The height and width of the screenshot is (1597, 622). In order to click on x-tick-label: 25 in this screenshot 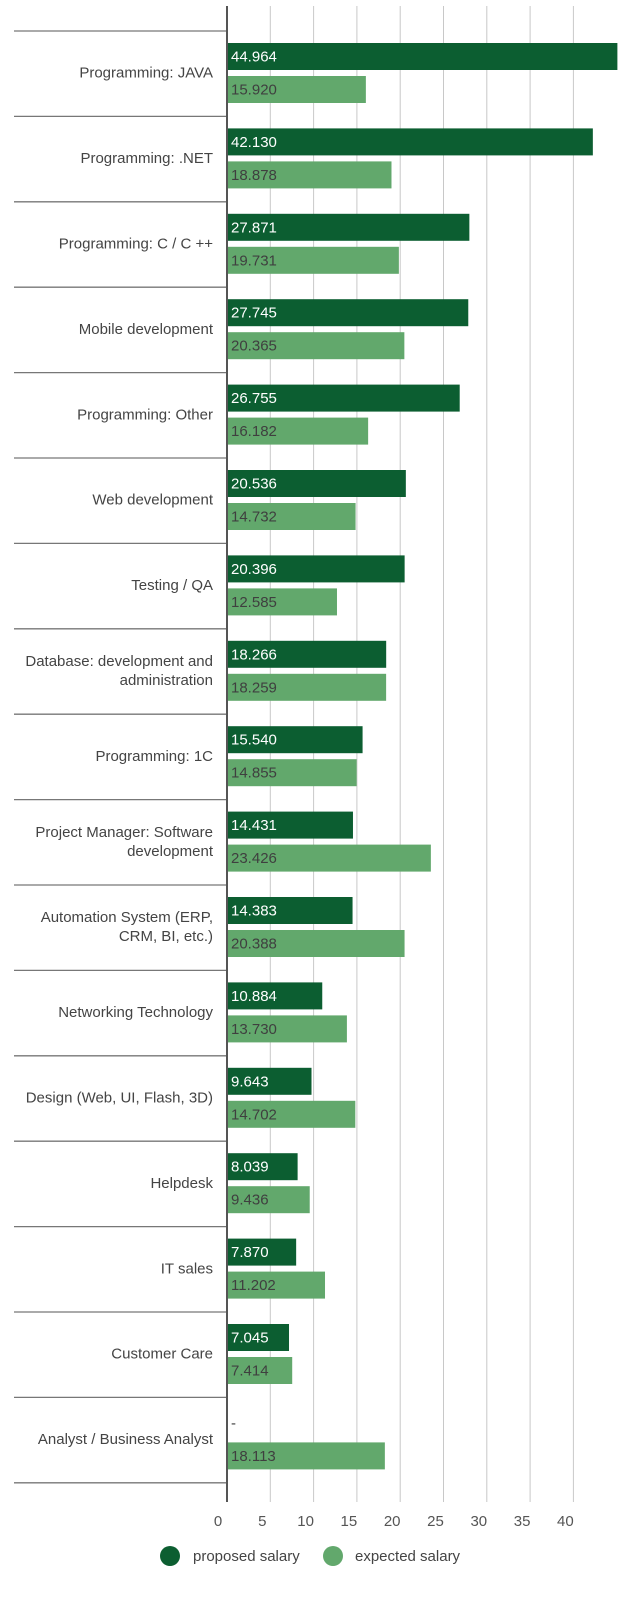, I will do `click(435, 1521)`.